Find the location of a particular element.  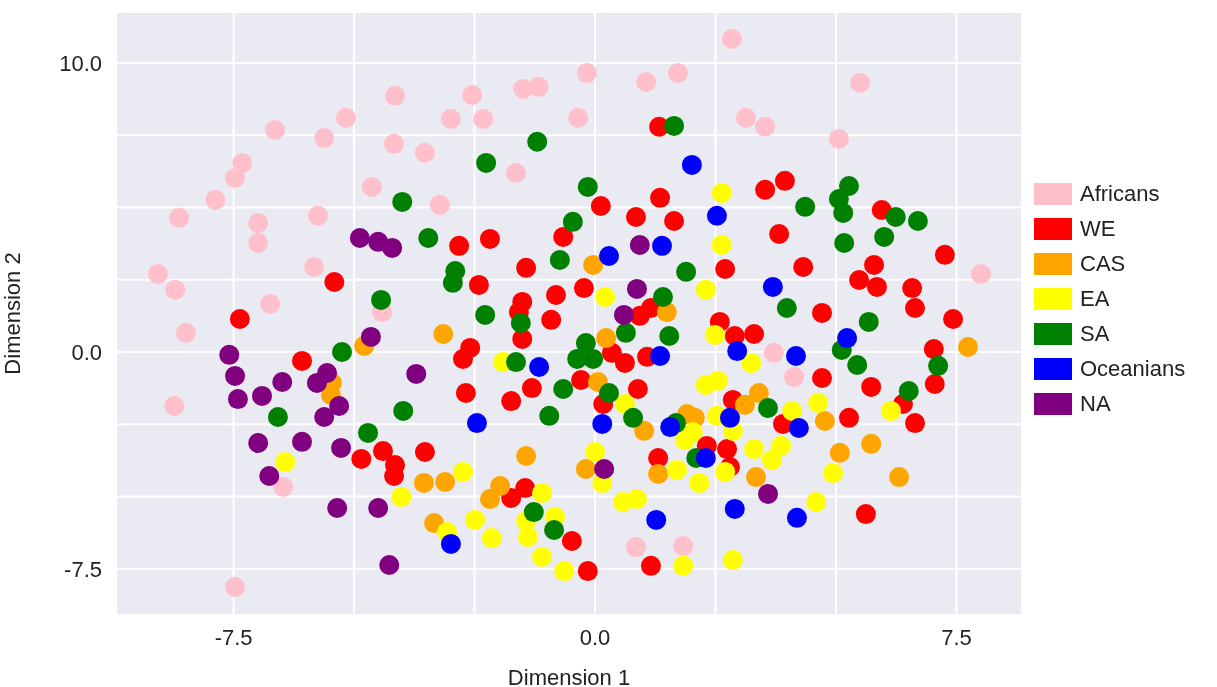

legend-label: Oceanians is located at coordinates (1133, 368).